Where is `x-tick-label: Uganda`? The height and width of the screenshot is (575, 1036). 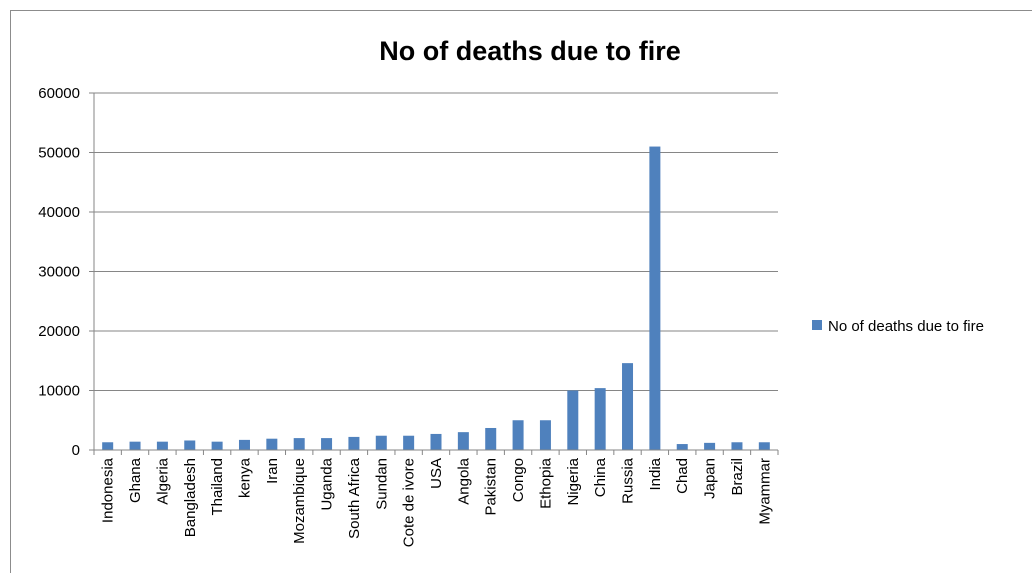
x-tick-label: Uganda is located at coordinates (327, 483).